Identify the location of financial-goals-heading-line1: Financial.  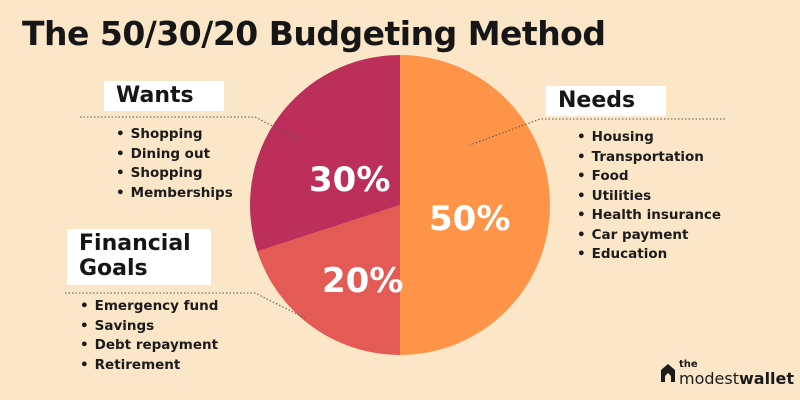
(135, 243).